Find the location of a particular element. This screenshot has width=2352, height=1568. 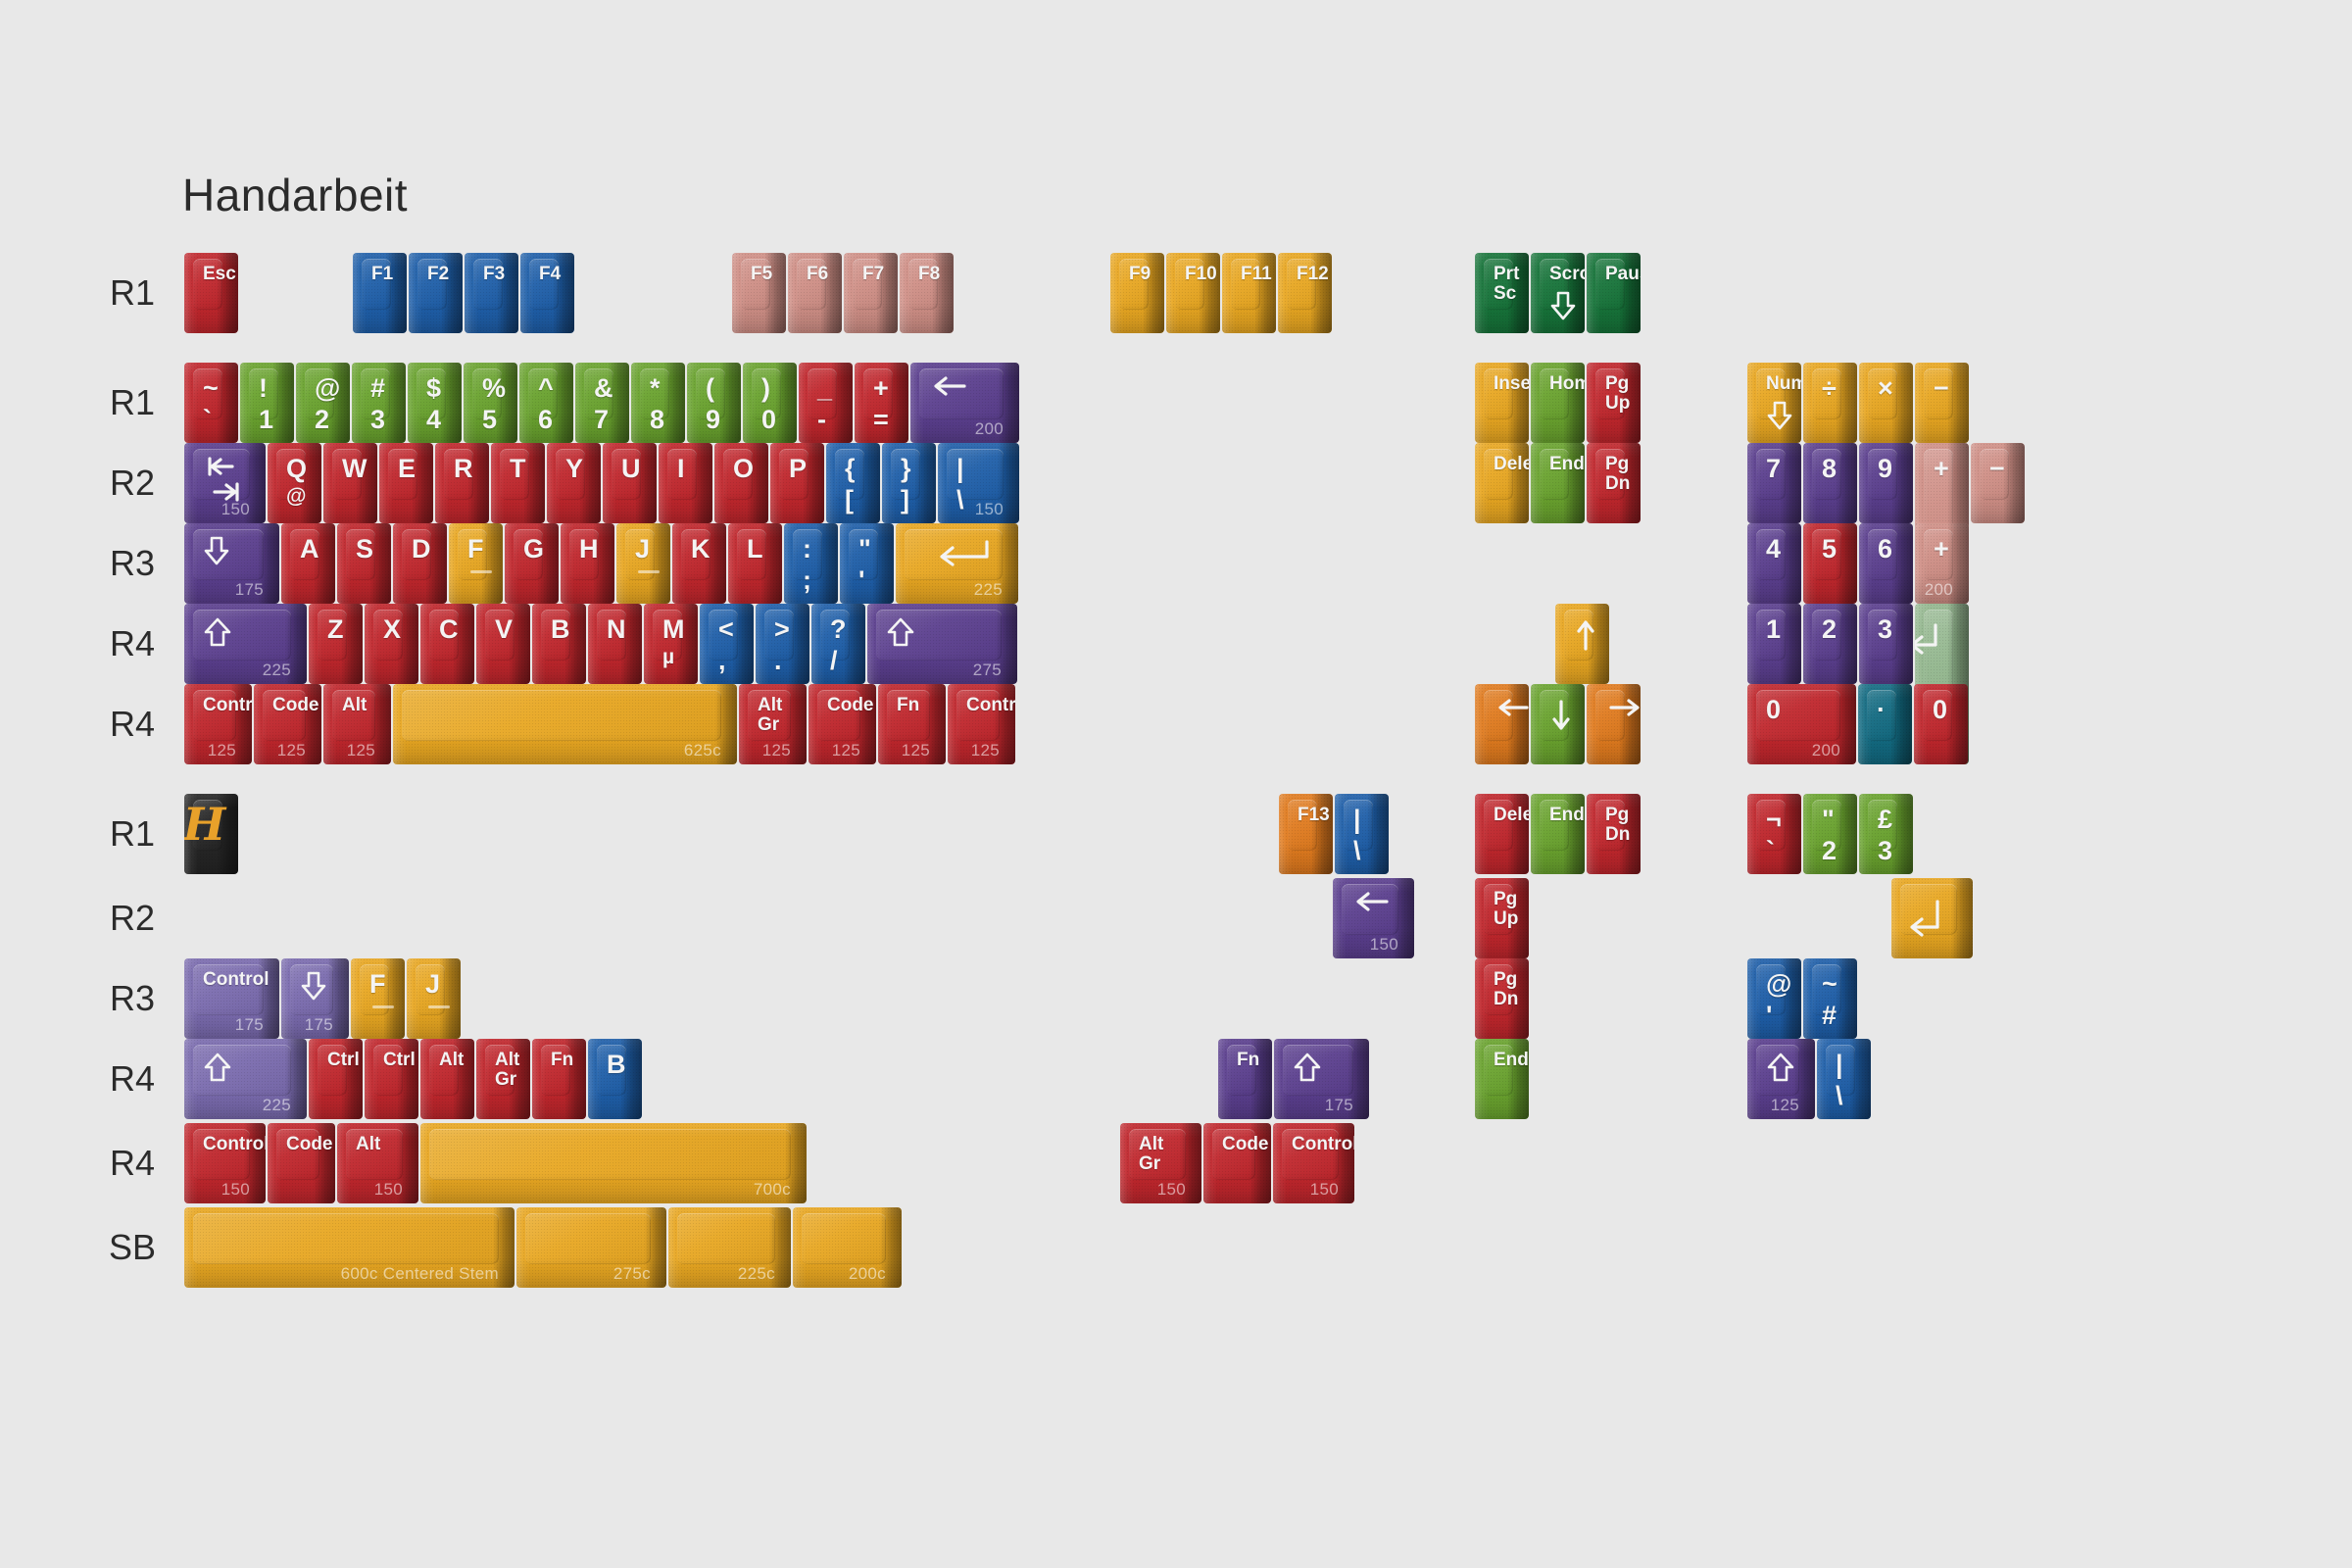

keycap-alt-gr: Alt Gr is located at coordinates (503, 1079).